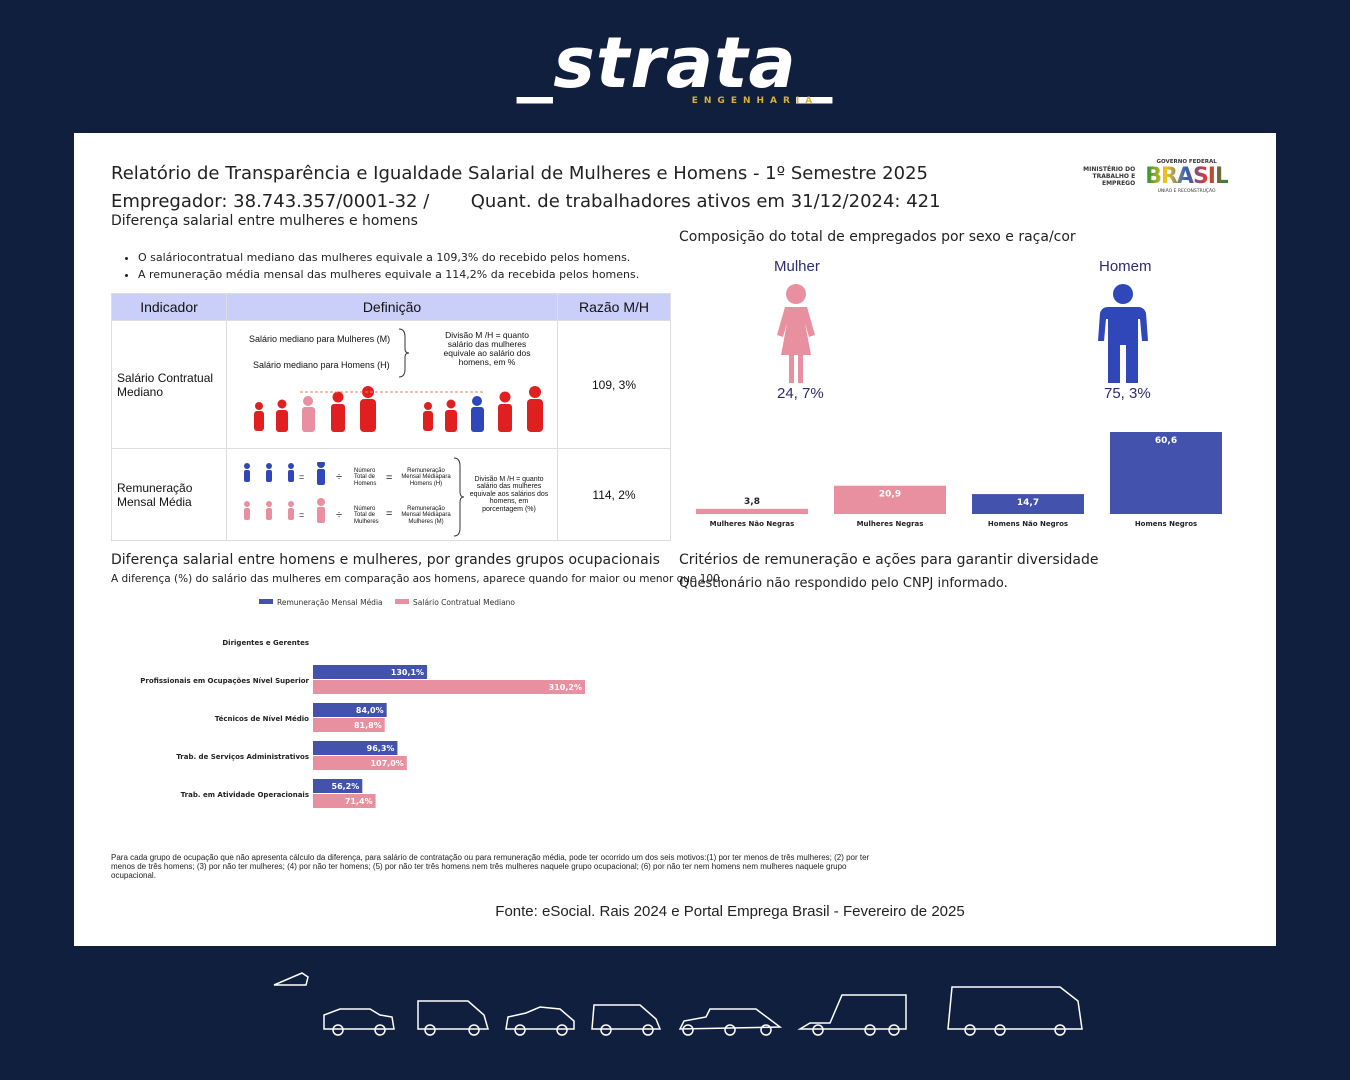 This screenshot has height=1080, width=1350. What do you see at coordinates (245, 795) in the screenshot?
I see `category-label: Trab. em Atividade Operacionais` at bounding box center [245, 795].